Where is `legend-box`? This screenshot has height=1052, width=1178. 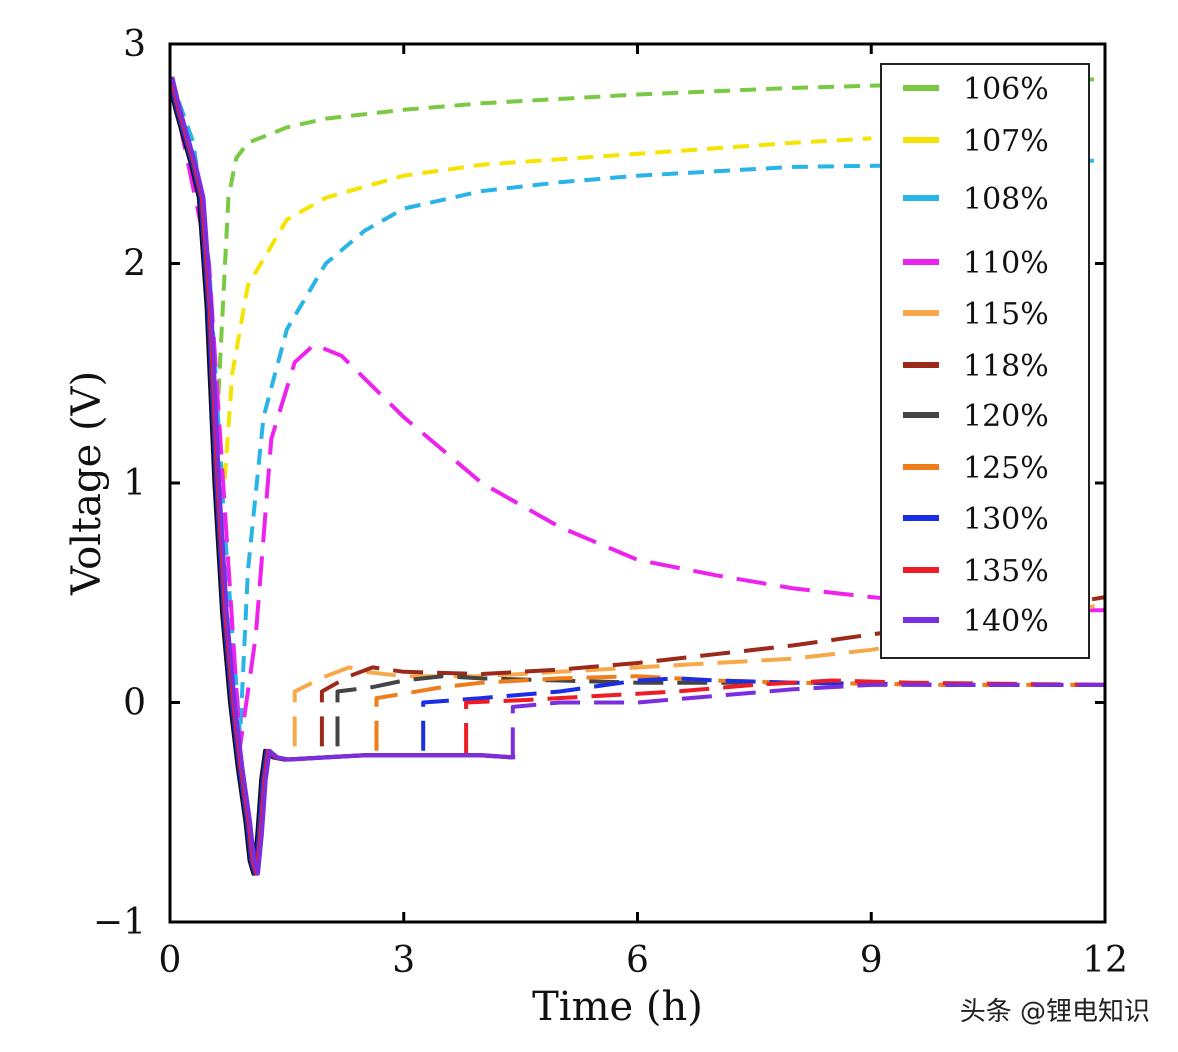 legend-box is located at coordinates (985, 361).